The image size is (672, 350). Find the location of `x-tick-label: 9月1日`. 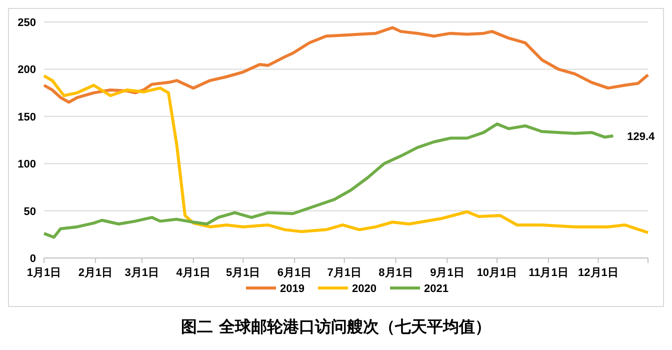

x-tick-label: 9月1日 is located at coordinates (447, 273).